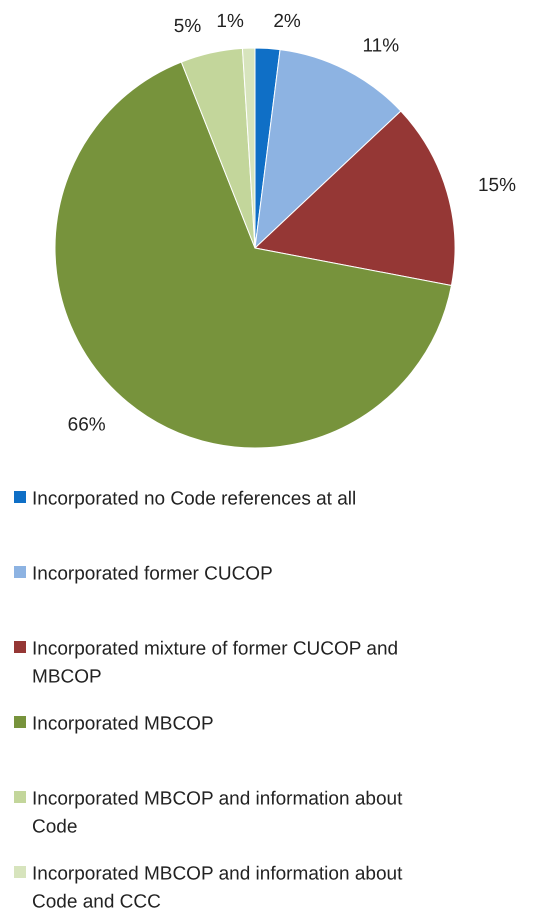  I want to click on data-label: 5%, so click(188, 27).